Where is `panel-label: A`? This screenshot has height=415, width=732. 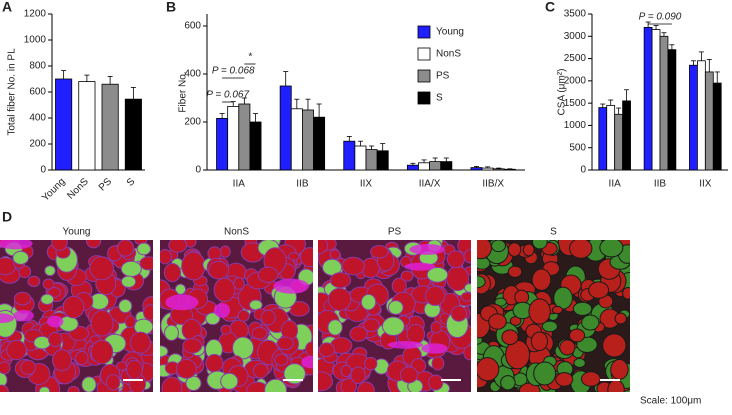 panel-label: A is located at coordinates (7, 7).